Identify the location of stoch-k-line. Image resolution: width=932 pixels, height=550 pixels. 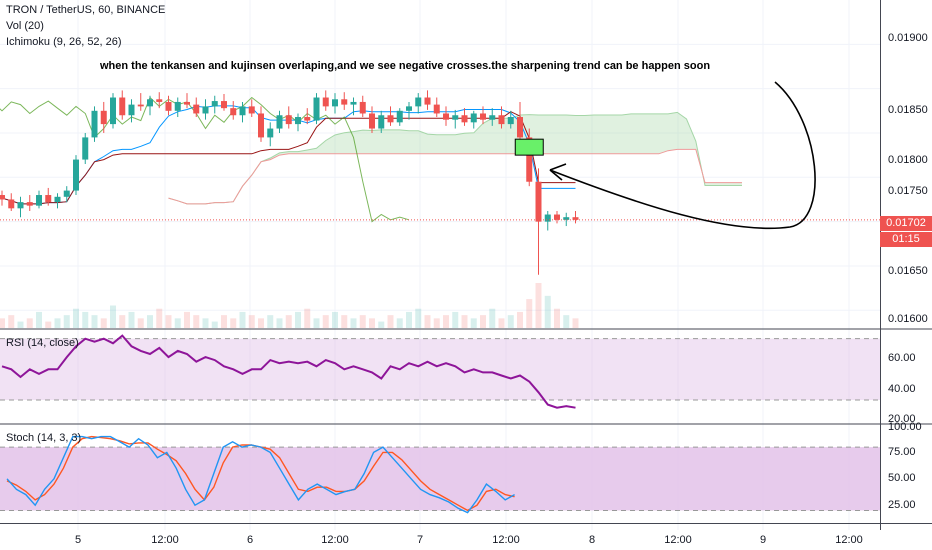
(260, 474).